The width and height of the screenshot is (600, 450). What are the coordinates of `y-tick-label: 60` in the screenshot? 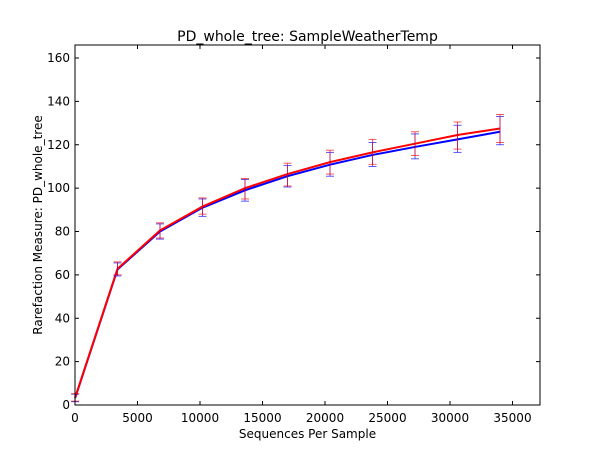 It's located at (62, 275).